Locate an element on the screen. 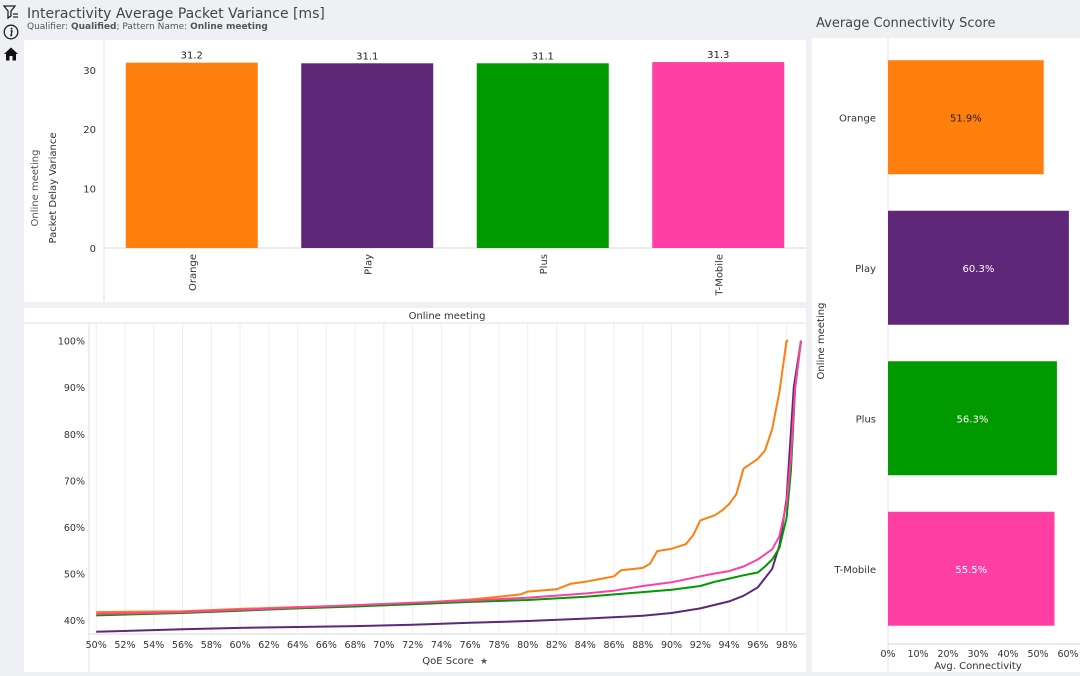 This screenshot has width=1080, height=676. hbar-value-label: 56.3% is located at coordinates (973, 419).